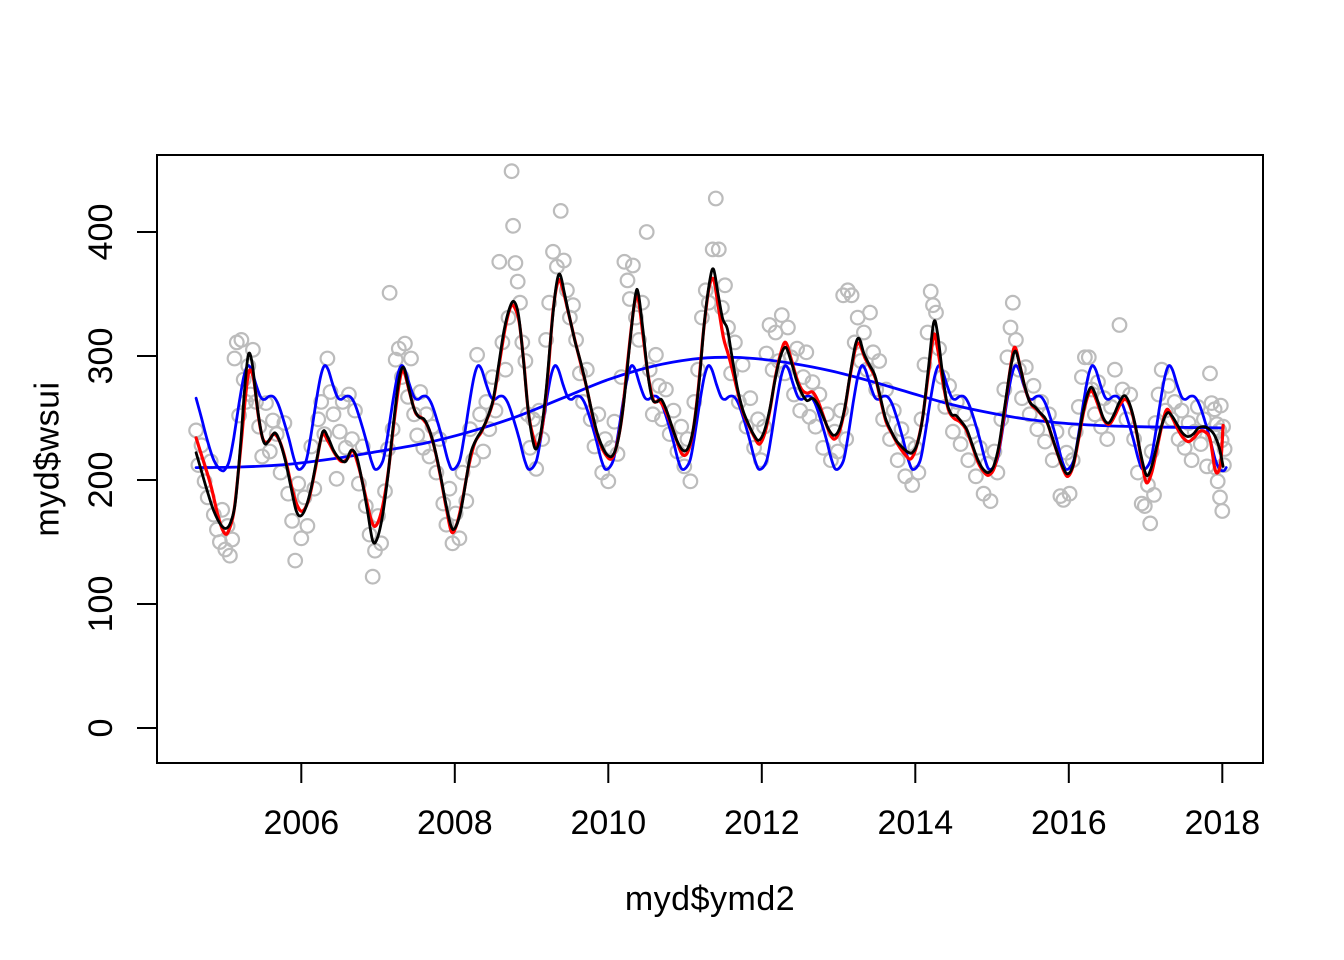  Describe the element at coordinates (915, 823) in the screenshot. I see `x-tick-label: 2014` at that location.